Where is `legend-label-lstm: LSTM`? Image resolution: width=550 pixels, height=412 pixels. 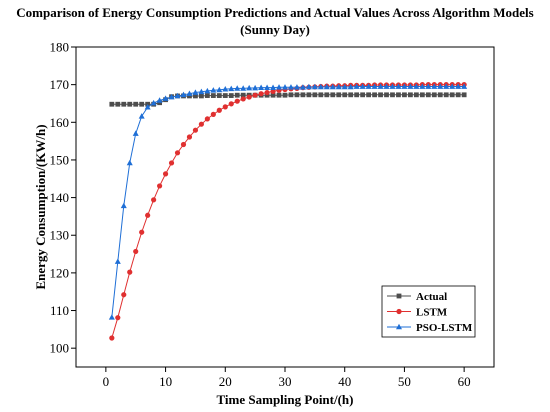
legend-label-lstm: LSTM is located at coordinates (432, 313).